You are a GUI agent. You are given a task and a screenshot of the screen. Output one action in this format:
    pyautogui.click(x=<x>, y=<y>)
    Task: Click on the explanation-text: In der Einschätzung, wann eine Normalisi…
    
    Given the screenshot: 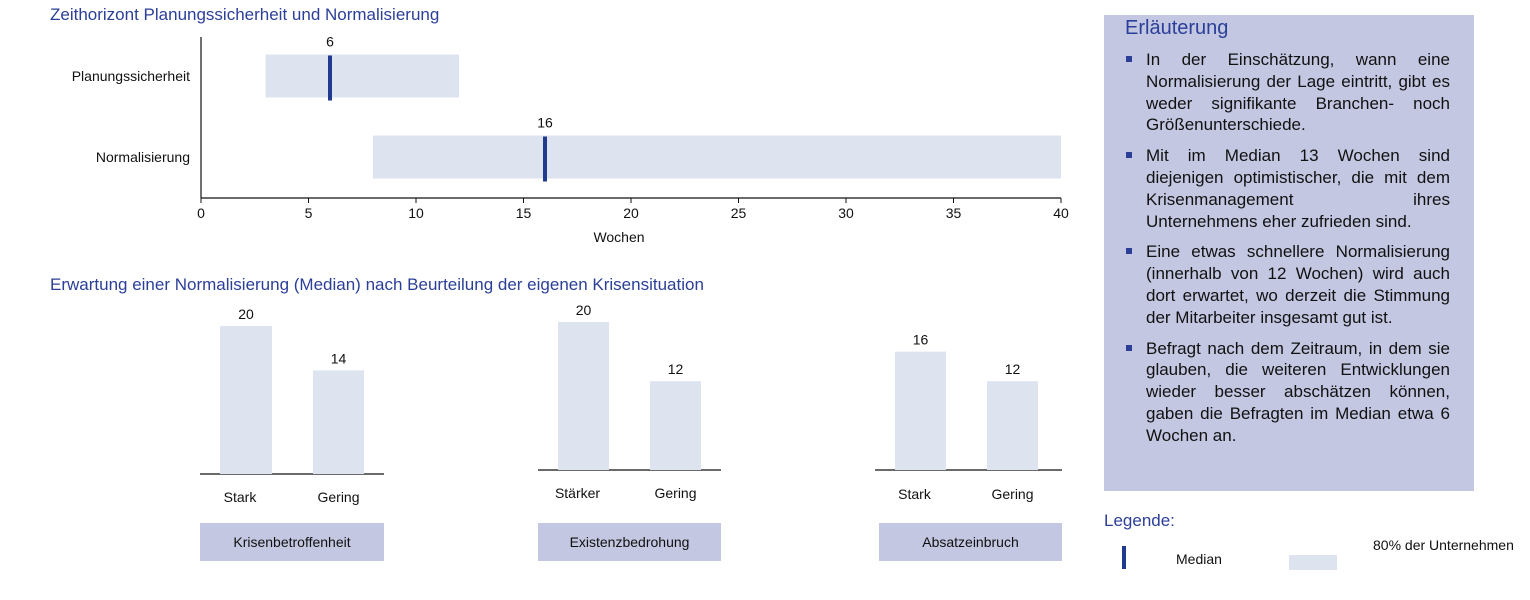 What is the action you would take?
    pyautogui.click(x=1298, y=92)
    